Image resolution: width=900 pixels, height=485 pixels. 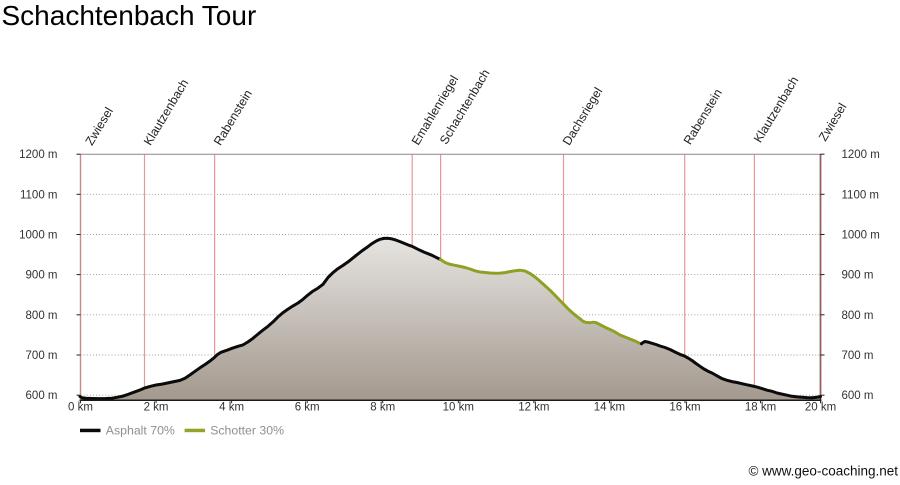 What do you see at coordinates (382, 407) in the screenshot?
I see `svg-text: 8 km` at bounding box center [382, 407].